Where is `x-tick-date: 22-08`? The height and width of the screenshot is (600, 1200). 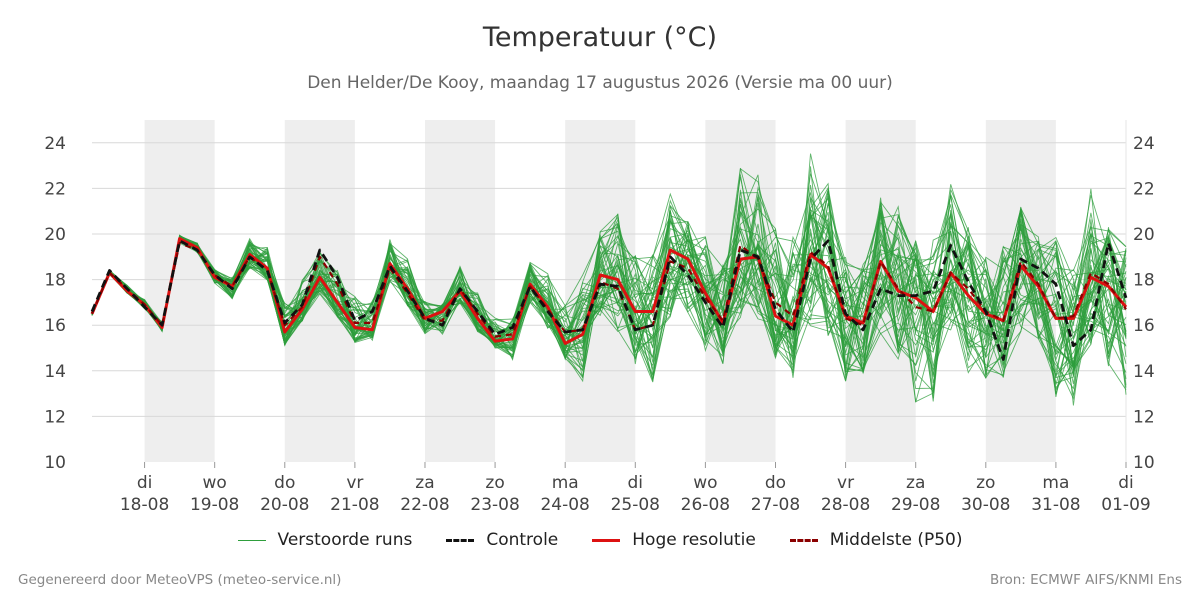 x-tick-date: 22-08 is located at coordinates (424, 505).